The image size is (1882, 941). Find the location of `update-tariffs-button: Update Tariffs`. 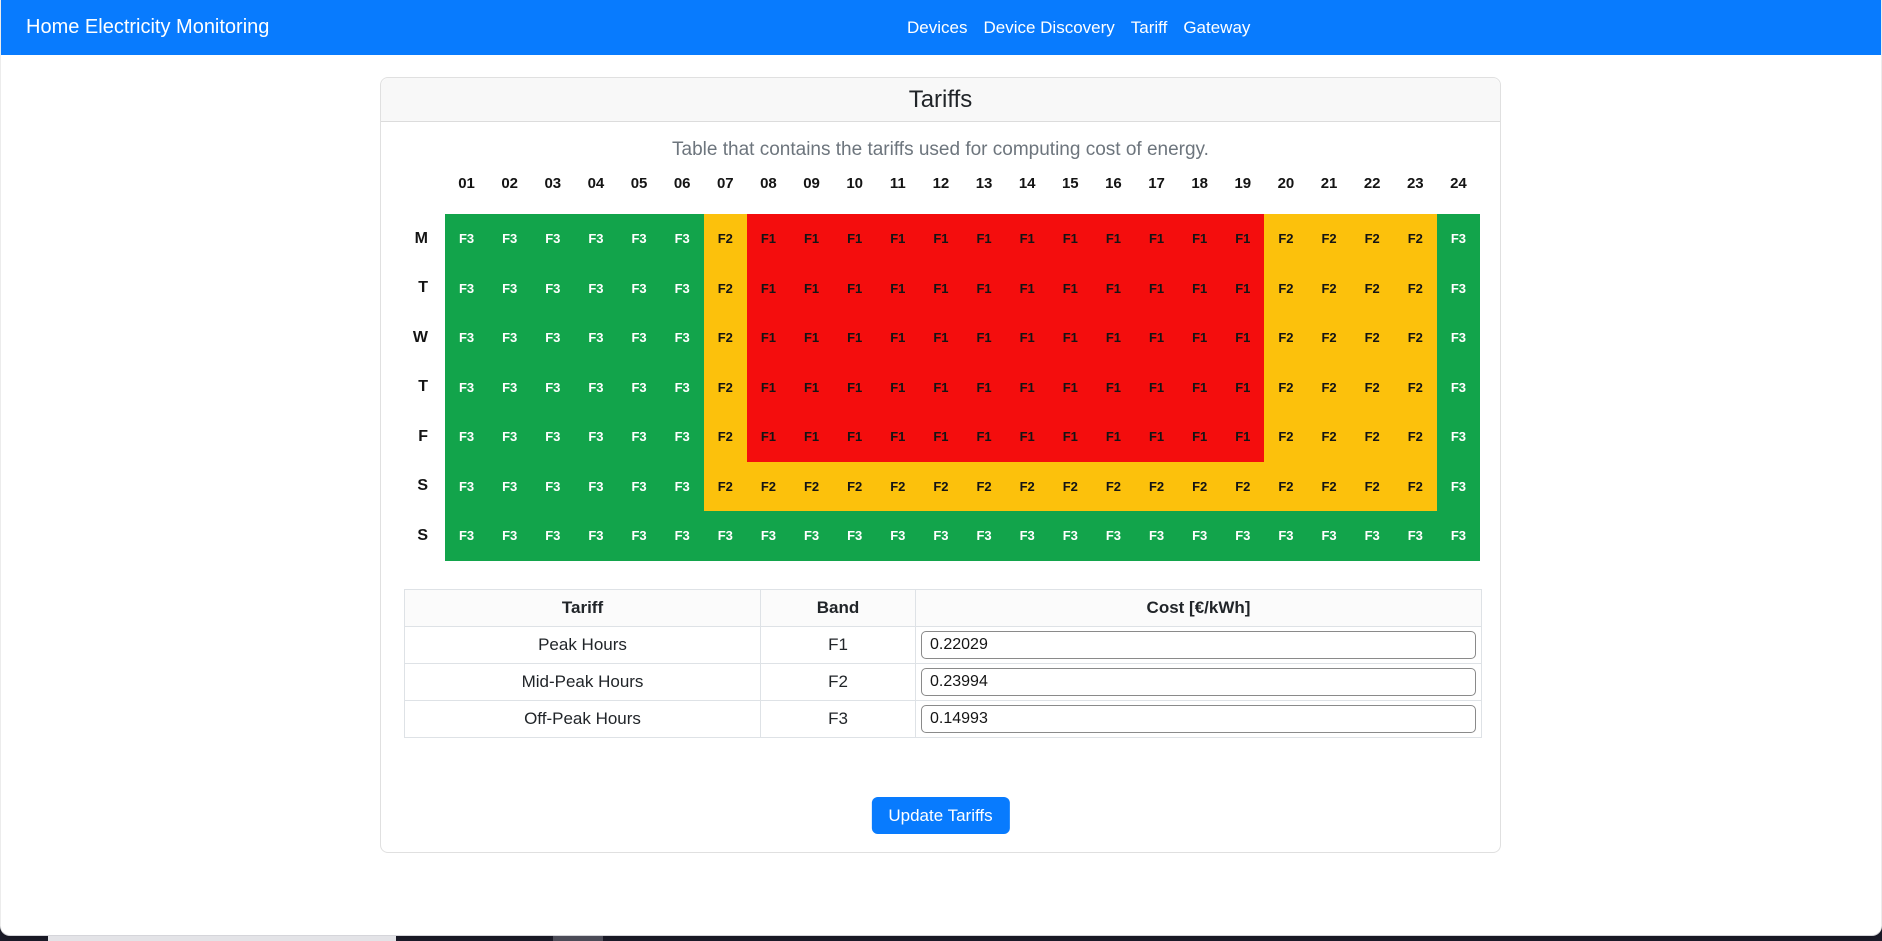

update-tariffs-button: Update Tariffs is located at coordinates (940, 815).